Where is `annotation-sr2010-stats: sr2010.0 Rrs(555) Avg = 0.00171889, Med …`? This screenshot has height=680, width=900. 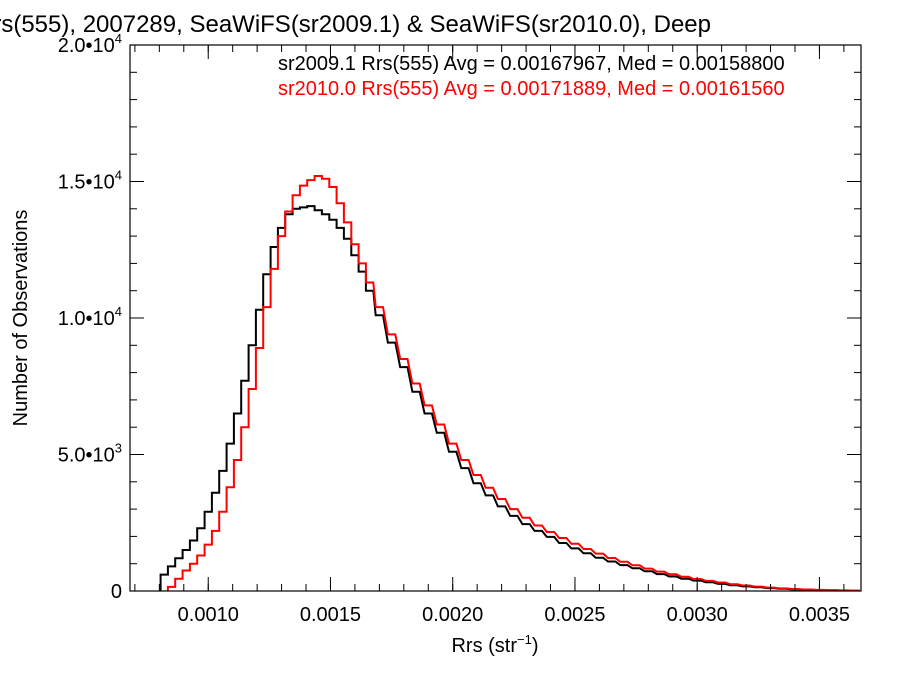
annotation-sr2010-stats: sr2010.0 Rrs(555) Avg = 0.00171889, Med … is located at coordinates (531, 89).